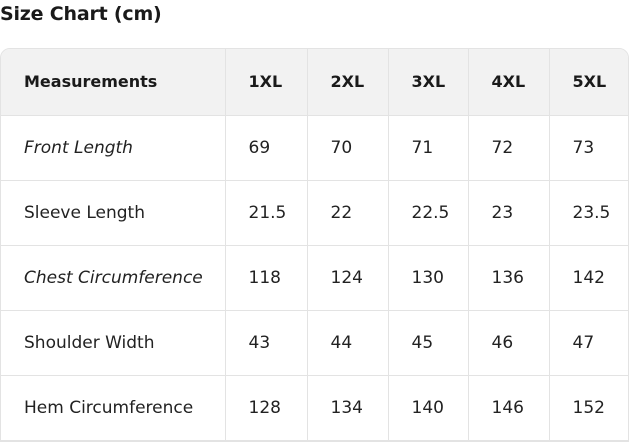  What do you see at coordinates (113, 408) in the screenshot?
I see `measurement-label: Hem Circumference` at bounding box center [113, 408].